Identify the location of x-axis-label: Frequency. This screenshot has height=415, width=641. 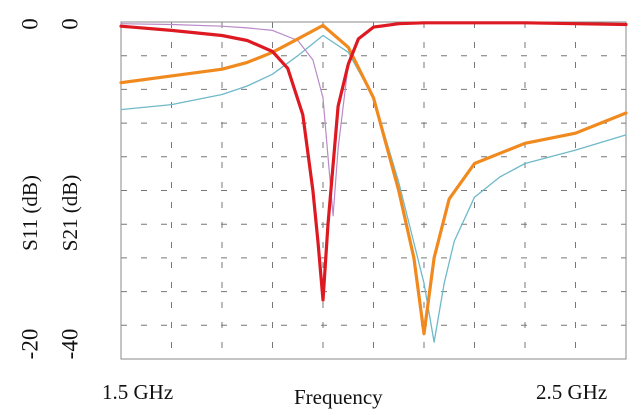
(338, 397).